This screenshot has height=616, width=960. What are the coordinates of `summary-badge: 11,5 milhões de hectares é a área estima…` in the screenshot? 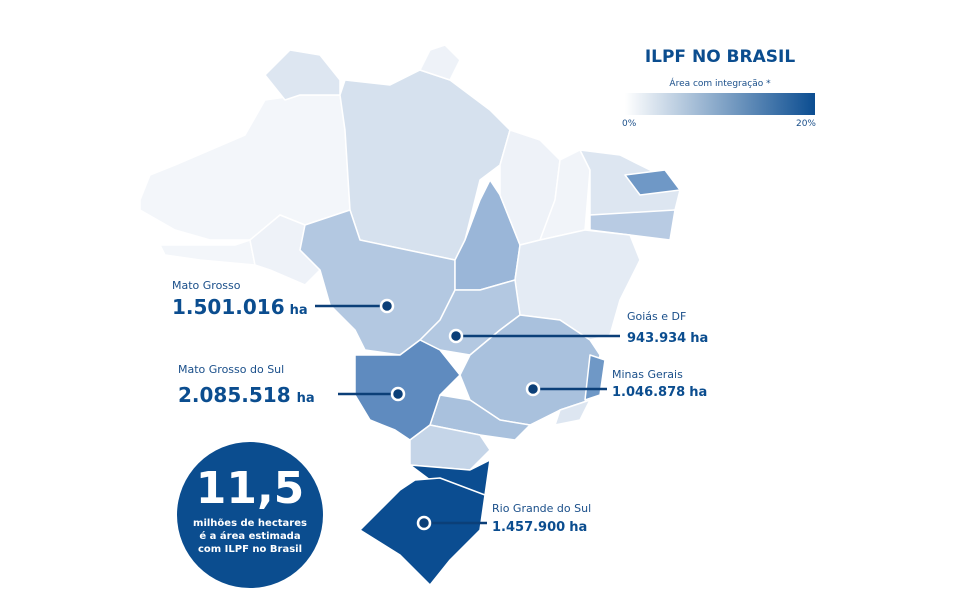 It's located at (250, 515).